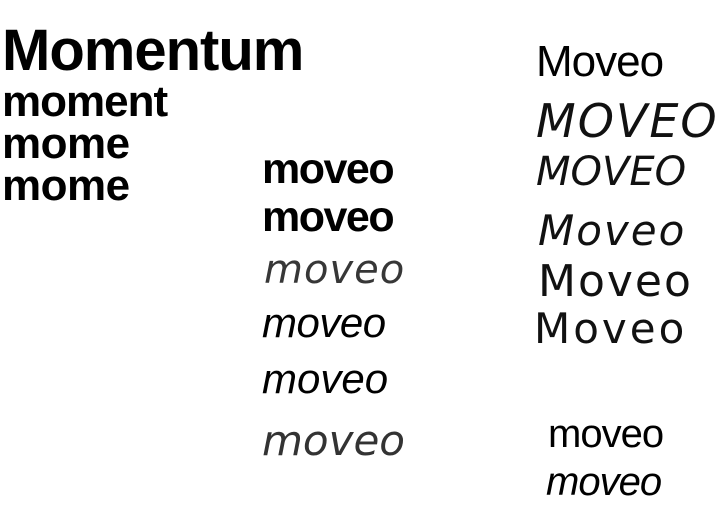 This screenshot has width=728, height=510. What do you see at coordinates (604, 482) in the screenshot?
I see `moveo-condensed-italic-sample: moveo` at bounding box center [604, 482].